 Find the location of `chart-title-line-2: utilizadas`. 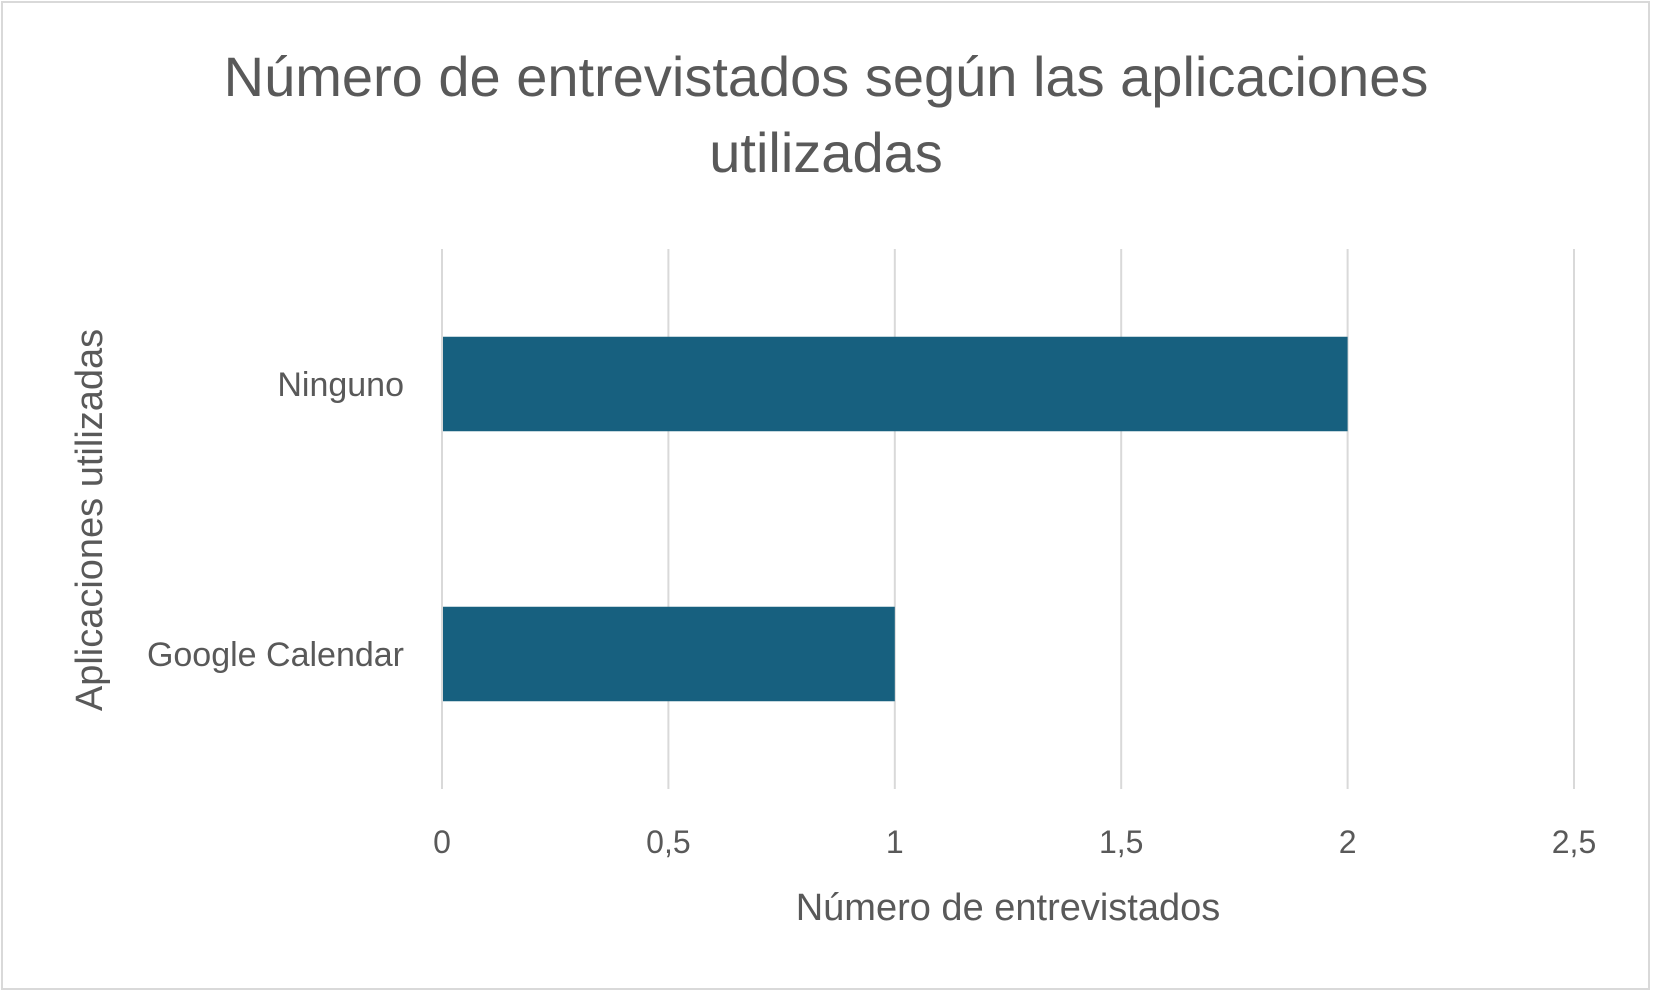

chart-title-line-2: utilizadas is located at coordinates (825, 152).